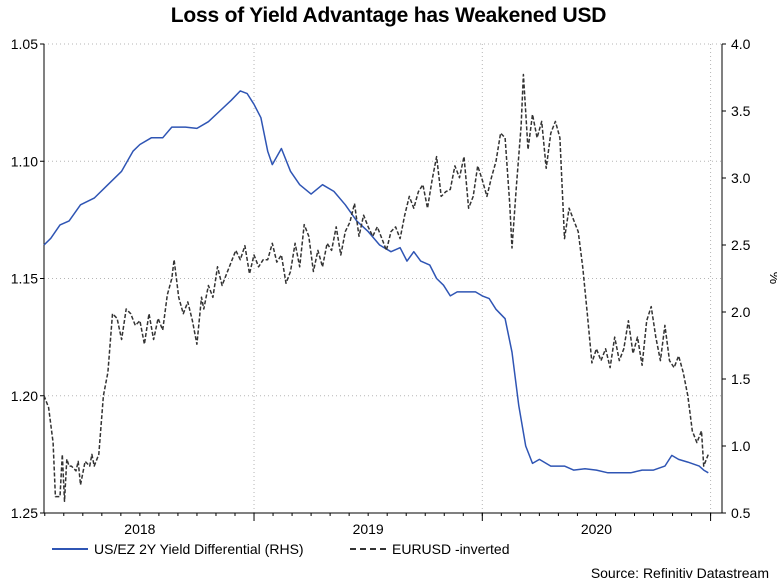  Describe the element at coordinates (772, 278) in the screenshot. I see `right-axis-label: %` at that location.